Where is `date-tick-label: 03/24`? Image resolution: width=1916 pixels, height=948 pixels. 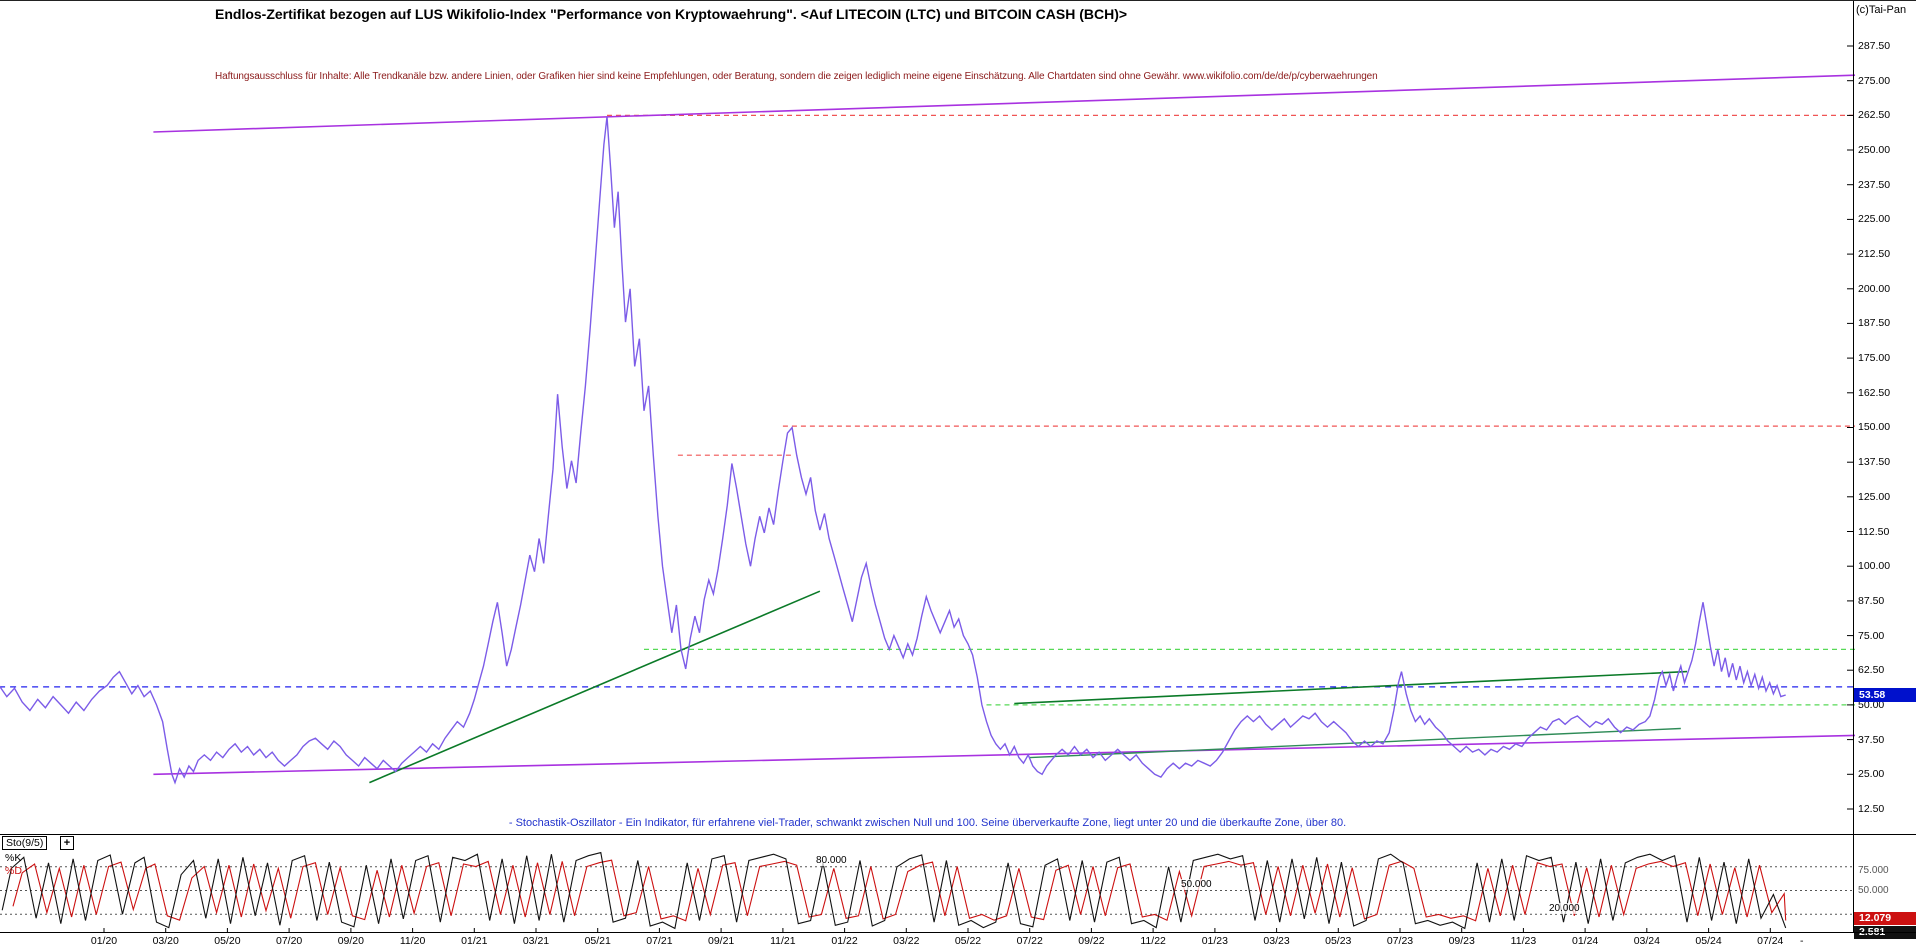 date-tick-label: 03/24 is located at coordinates (1646, 941).